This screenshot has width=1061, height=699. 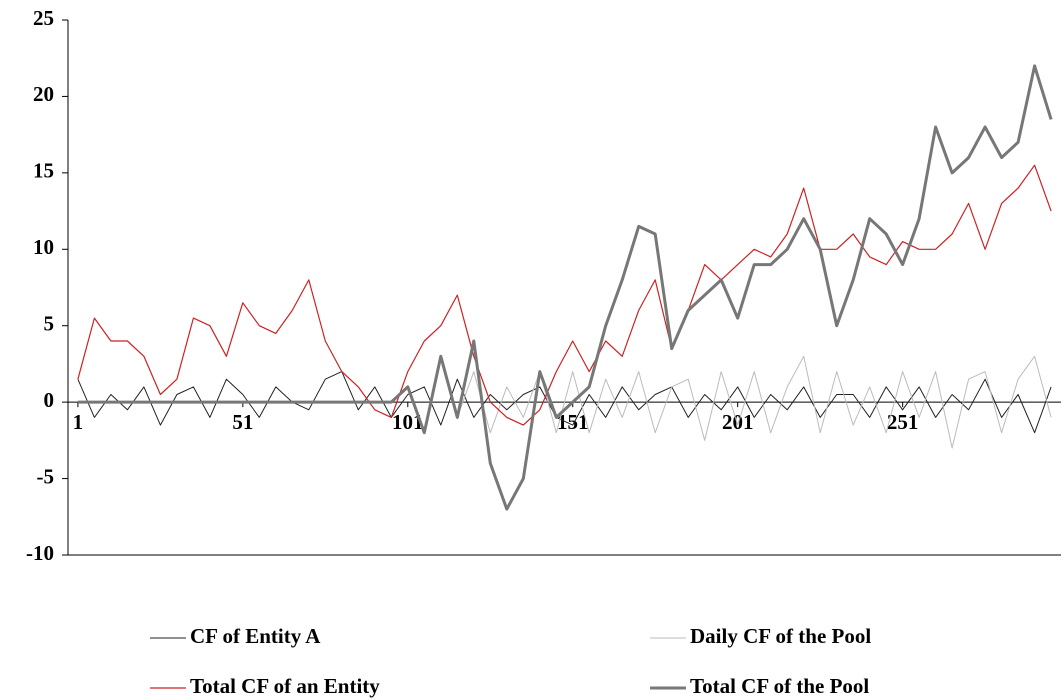 I want to click on legend-label: Total CF of the Pool, so click(x=779, y=686).